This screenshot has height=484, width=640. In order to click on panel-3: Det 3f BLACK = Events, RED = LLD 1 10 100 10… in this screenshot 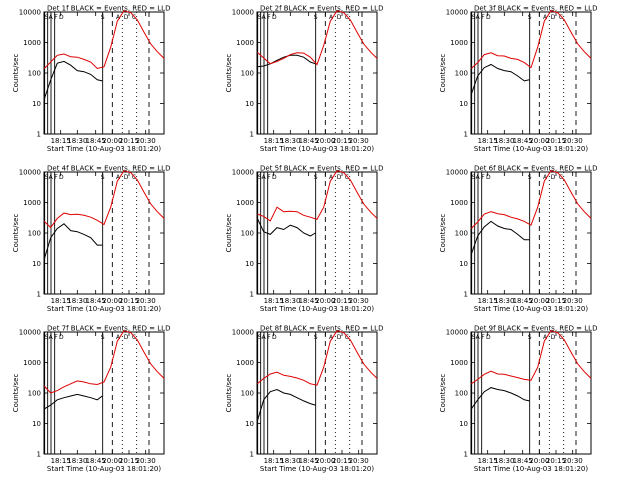, I will do `click(518, 79)`.